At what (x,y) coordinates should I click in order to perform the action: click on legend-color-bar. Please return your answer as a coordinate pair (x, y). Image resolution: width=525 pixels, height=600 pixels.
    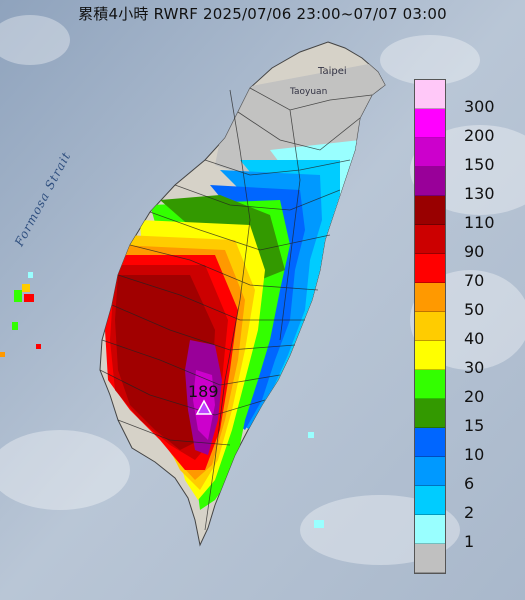
    Looking at the image, I should click on (430, 326).